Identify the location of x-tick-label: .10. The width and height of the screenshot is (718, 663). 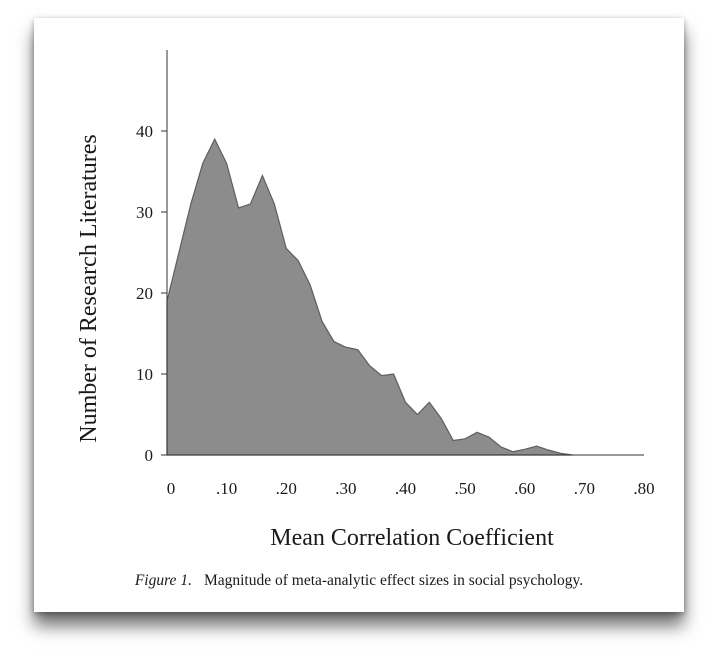
(226, 488).